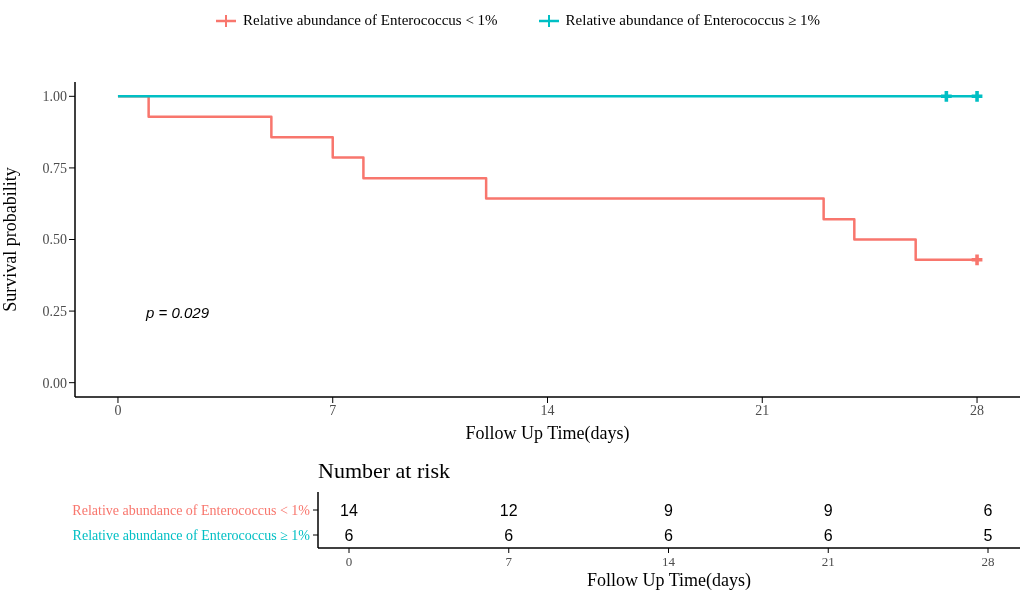  I want to click on chart-title: Number at risk, so click(384, 470).